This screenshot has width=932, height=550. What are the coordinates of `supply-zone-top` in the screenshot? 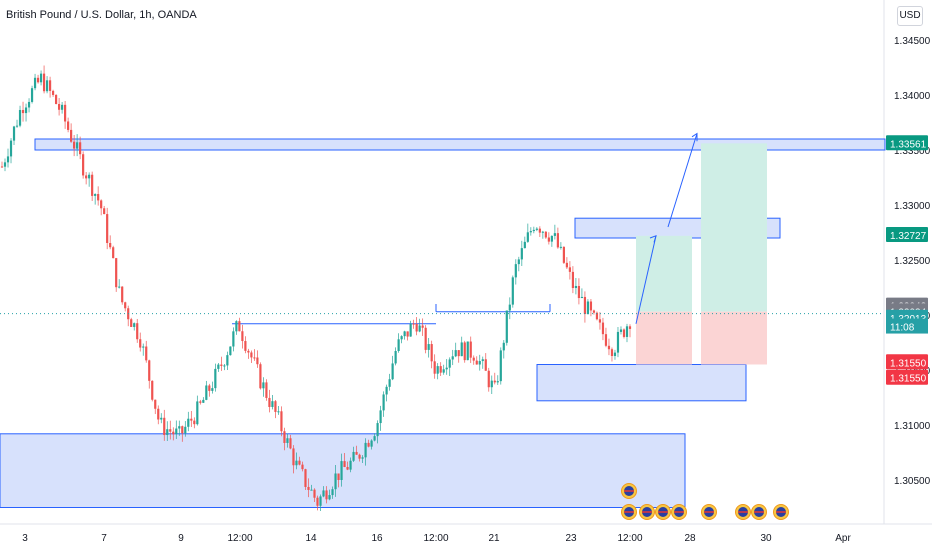 It's located at (460, 144).